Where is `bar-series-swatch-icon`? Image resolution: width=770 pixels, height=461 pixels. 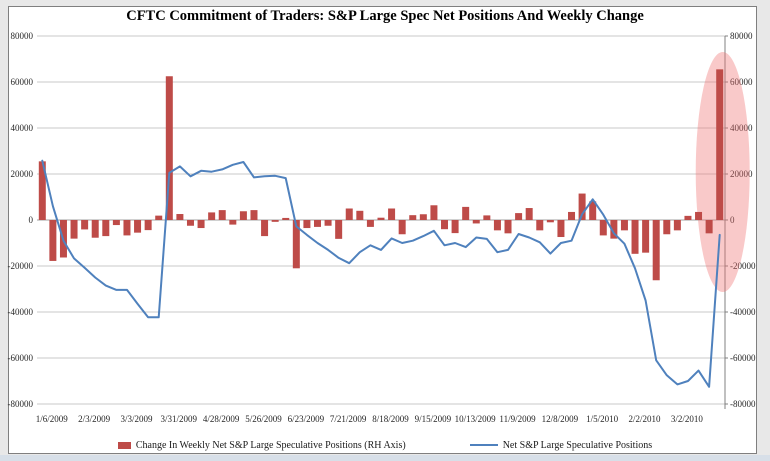
bar-series-swatch-icon is located at coordinates (124, 445).